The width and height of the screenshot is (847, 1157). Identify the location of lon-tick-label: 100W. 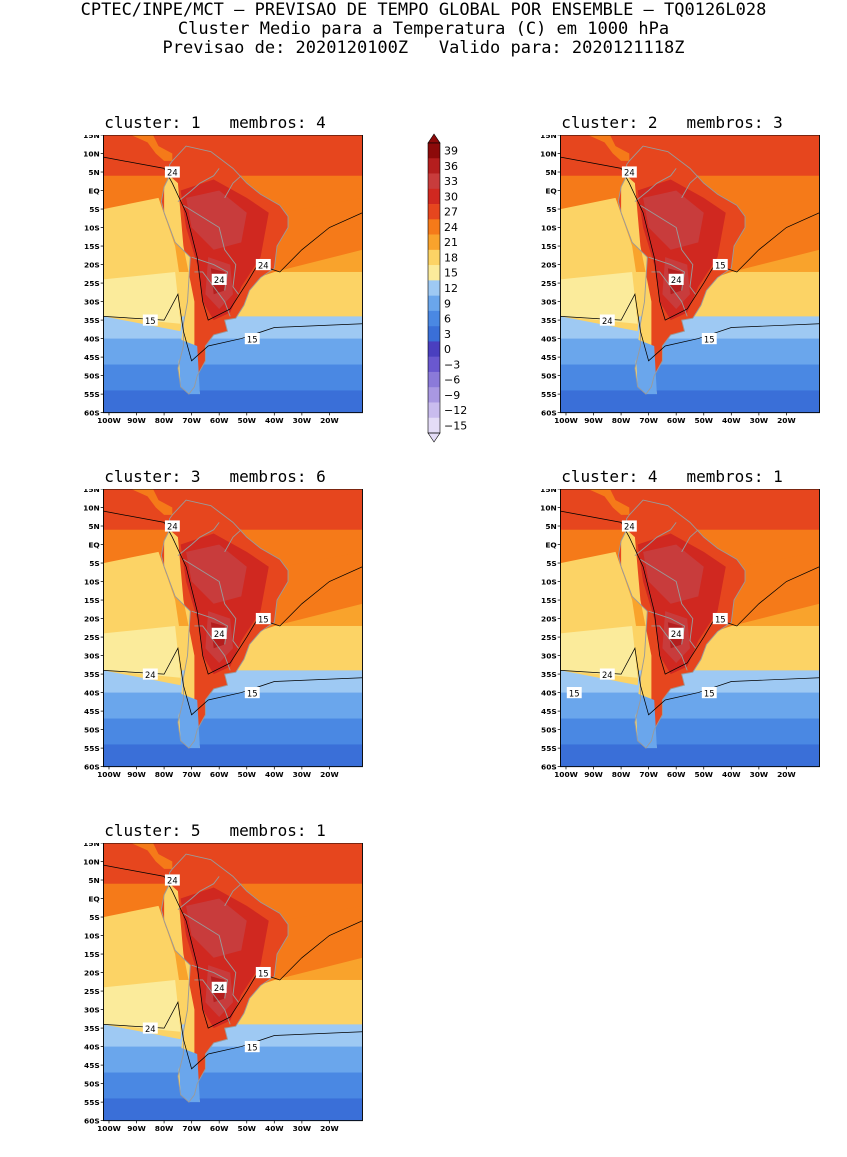
(566, 420).